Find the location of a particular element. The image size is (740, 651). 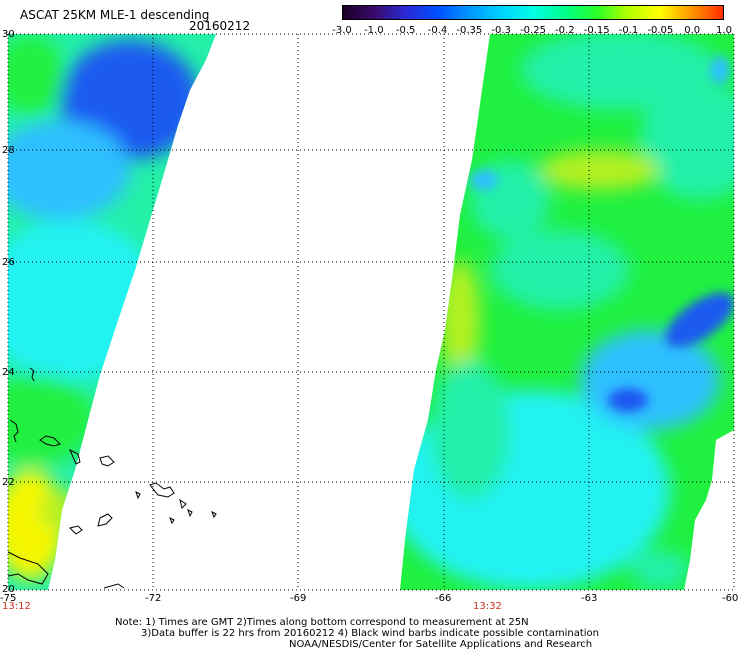

lat-axis: 30 28 26 24 22 20 is located at coordinates (8, 312).